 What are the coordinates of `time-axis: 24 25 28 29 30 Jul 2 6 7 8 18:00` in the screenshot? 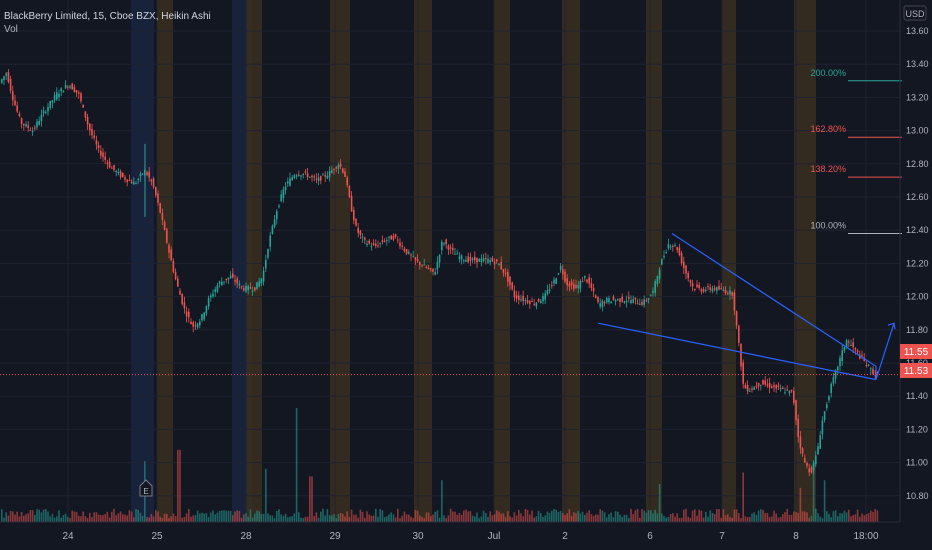 It's located at (450, 531).